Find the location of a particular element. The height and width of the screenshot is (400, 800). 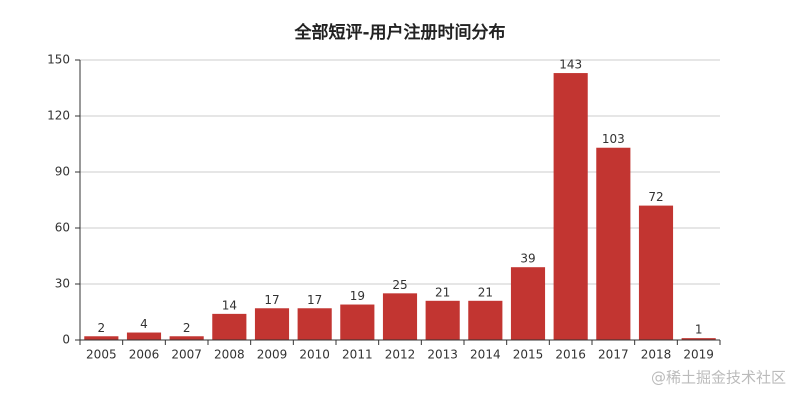

y-tick-label: 0 is located at coordinates (66, 340).